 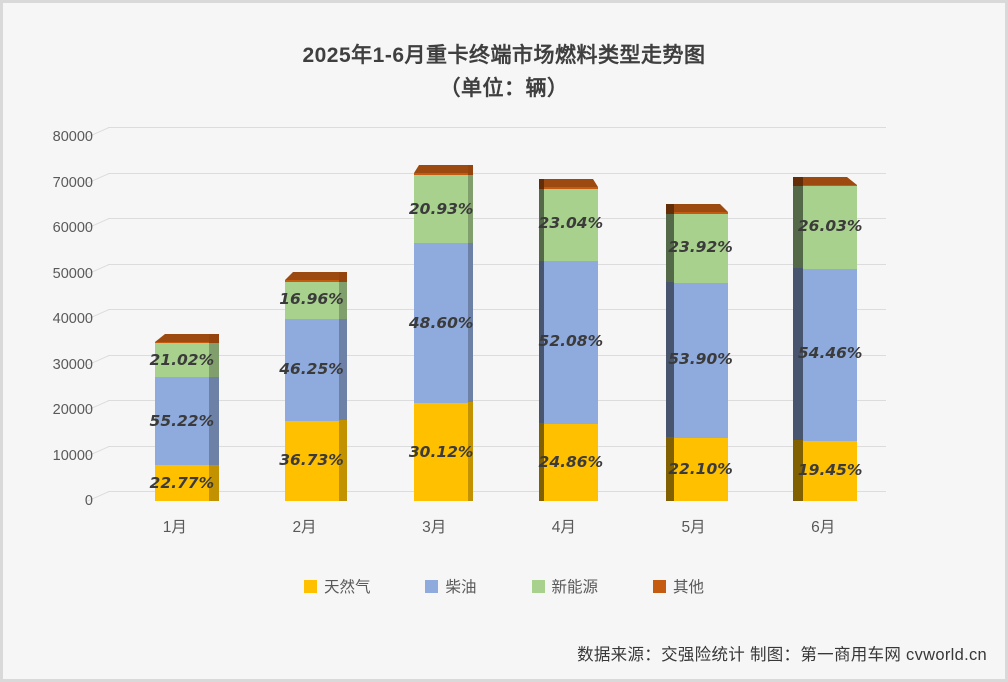 I want to click on legend-label: 柴油, so click(x=461, y=587).